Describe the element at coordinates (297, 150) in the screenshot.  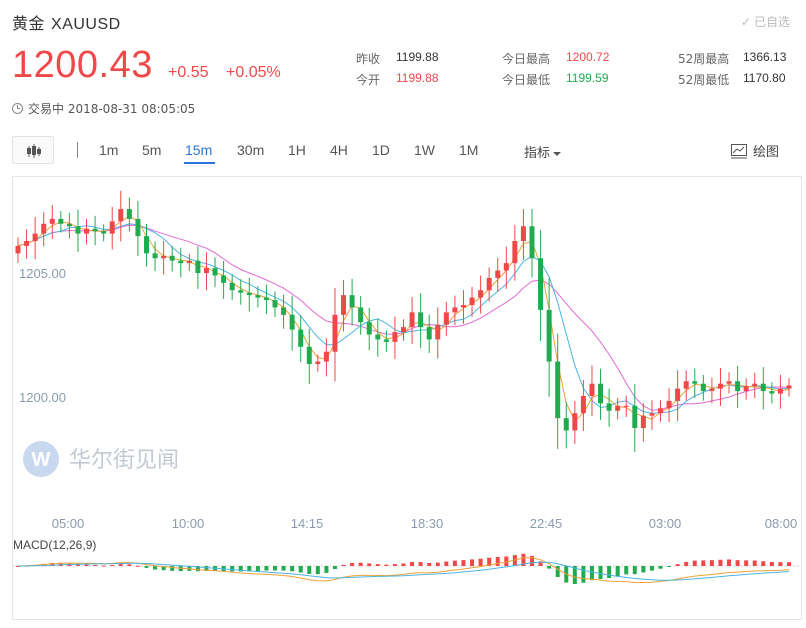
I see `timeframe-1h: 1H` at that location.